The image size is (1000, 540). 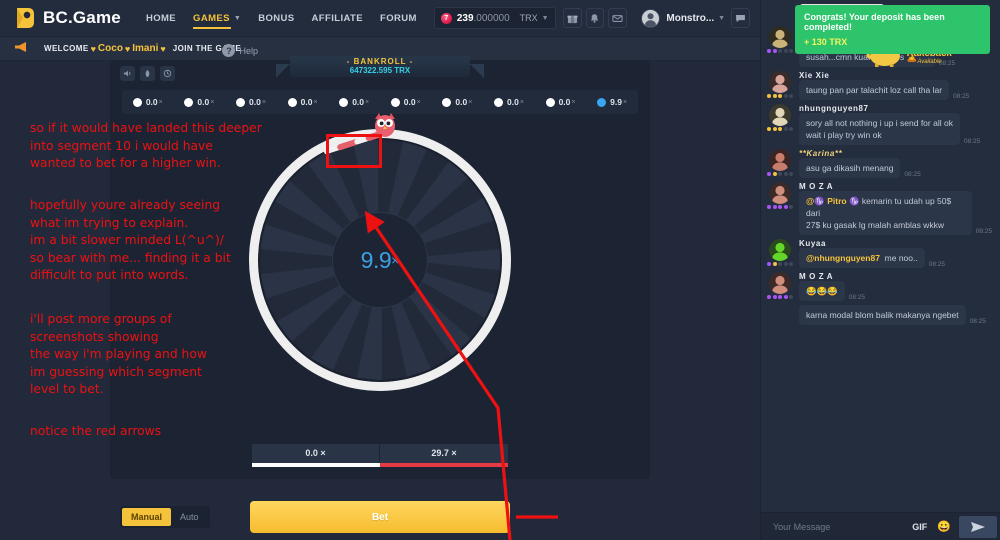 I want to click on mail-icon, so click(x=618, y=18).